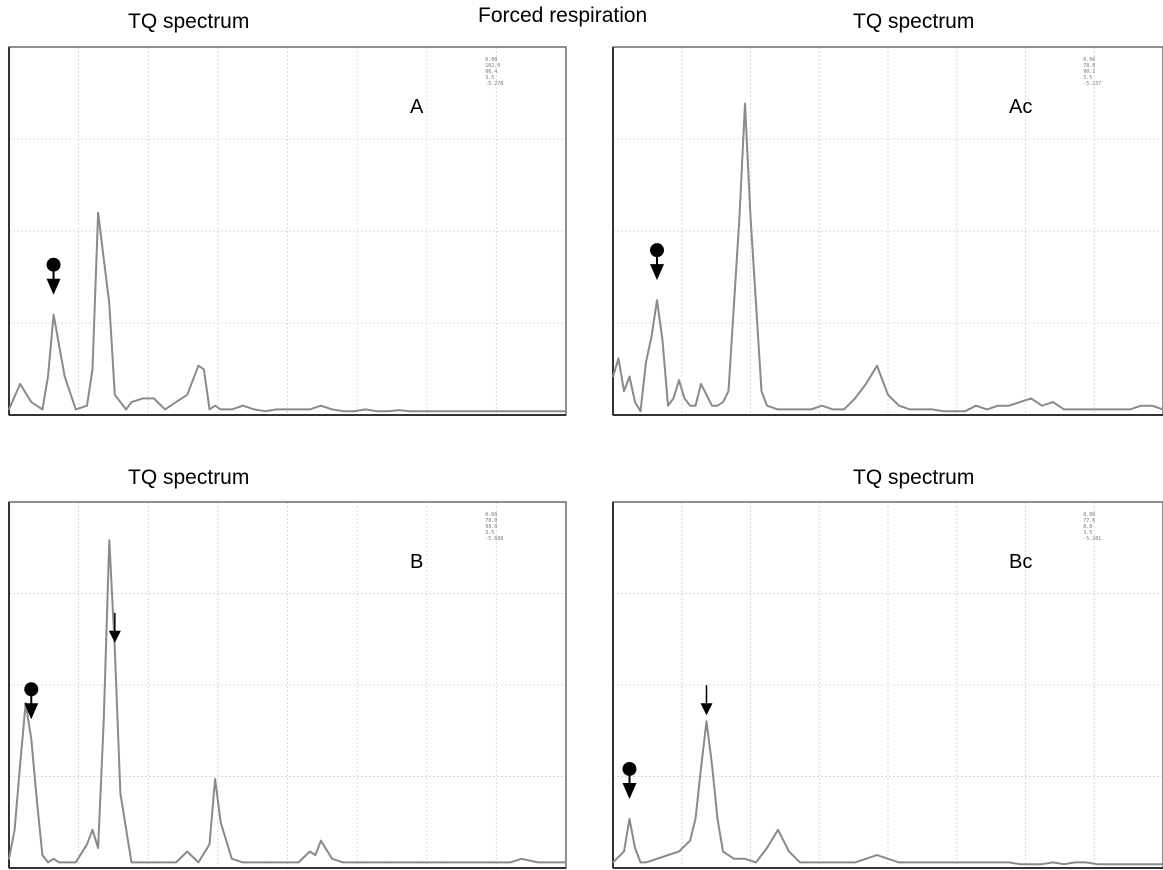  I want to click on readout-value: -5.237, so click(1092, 84).